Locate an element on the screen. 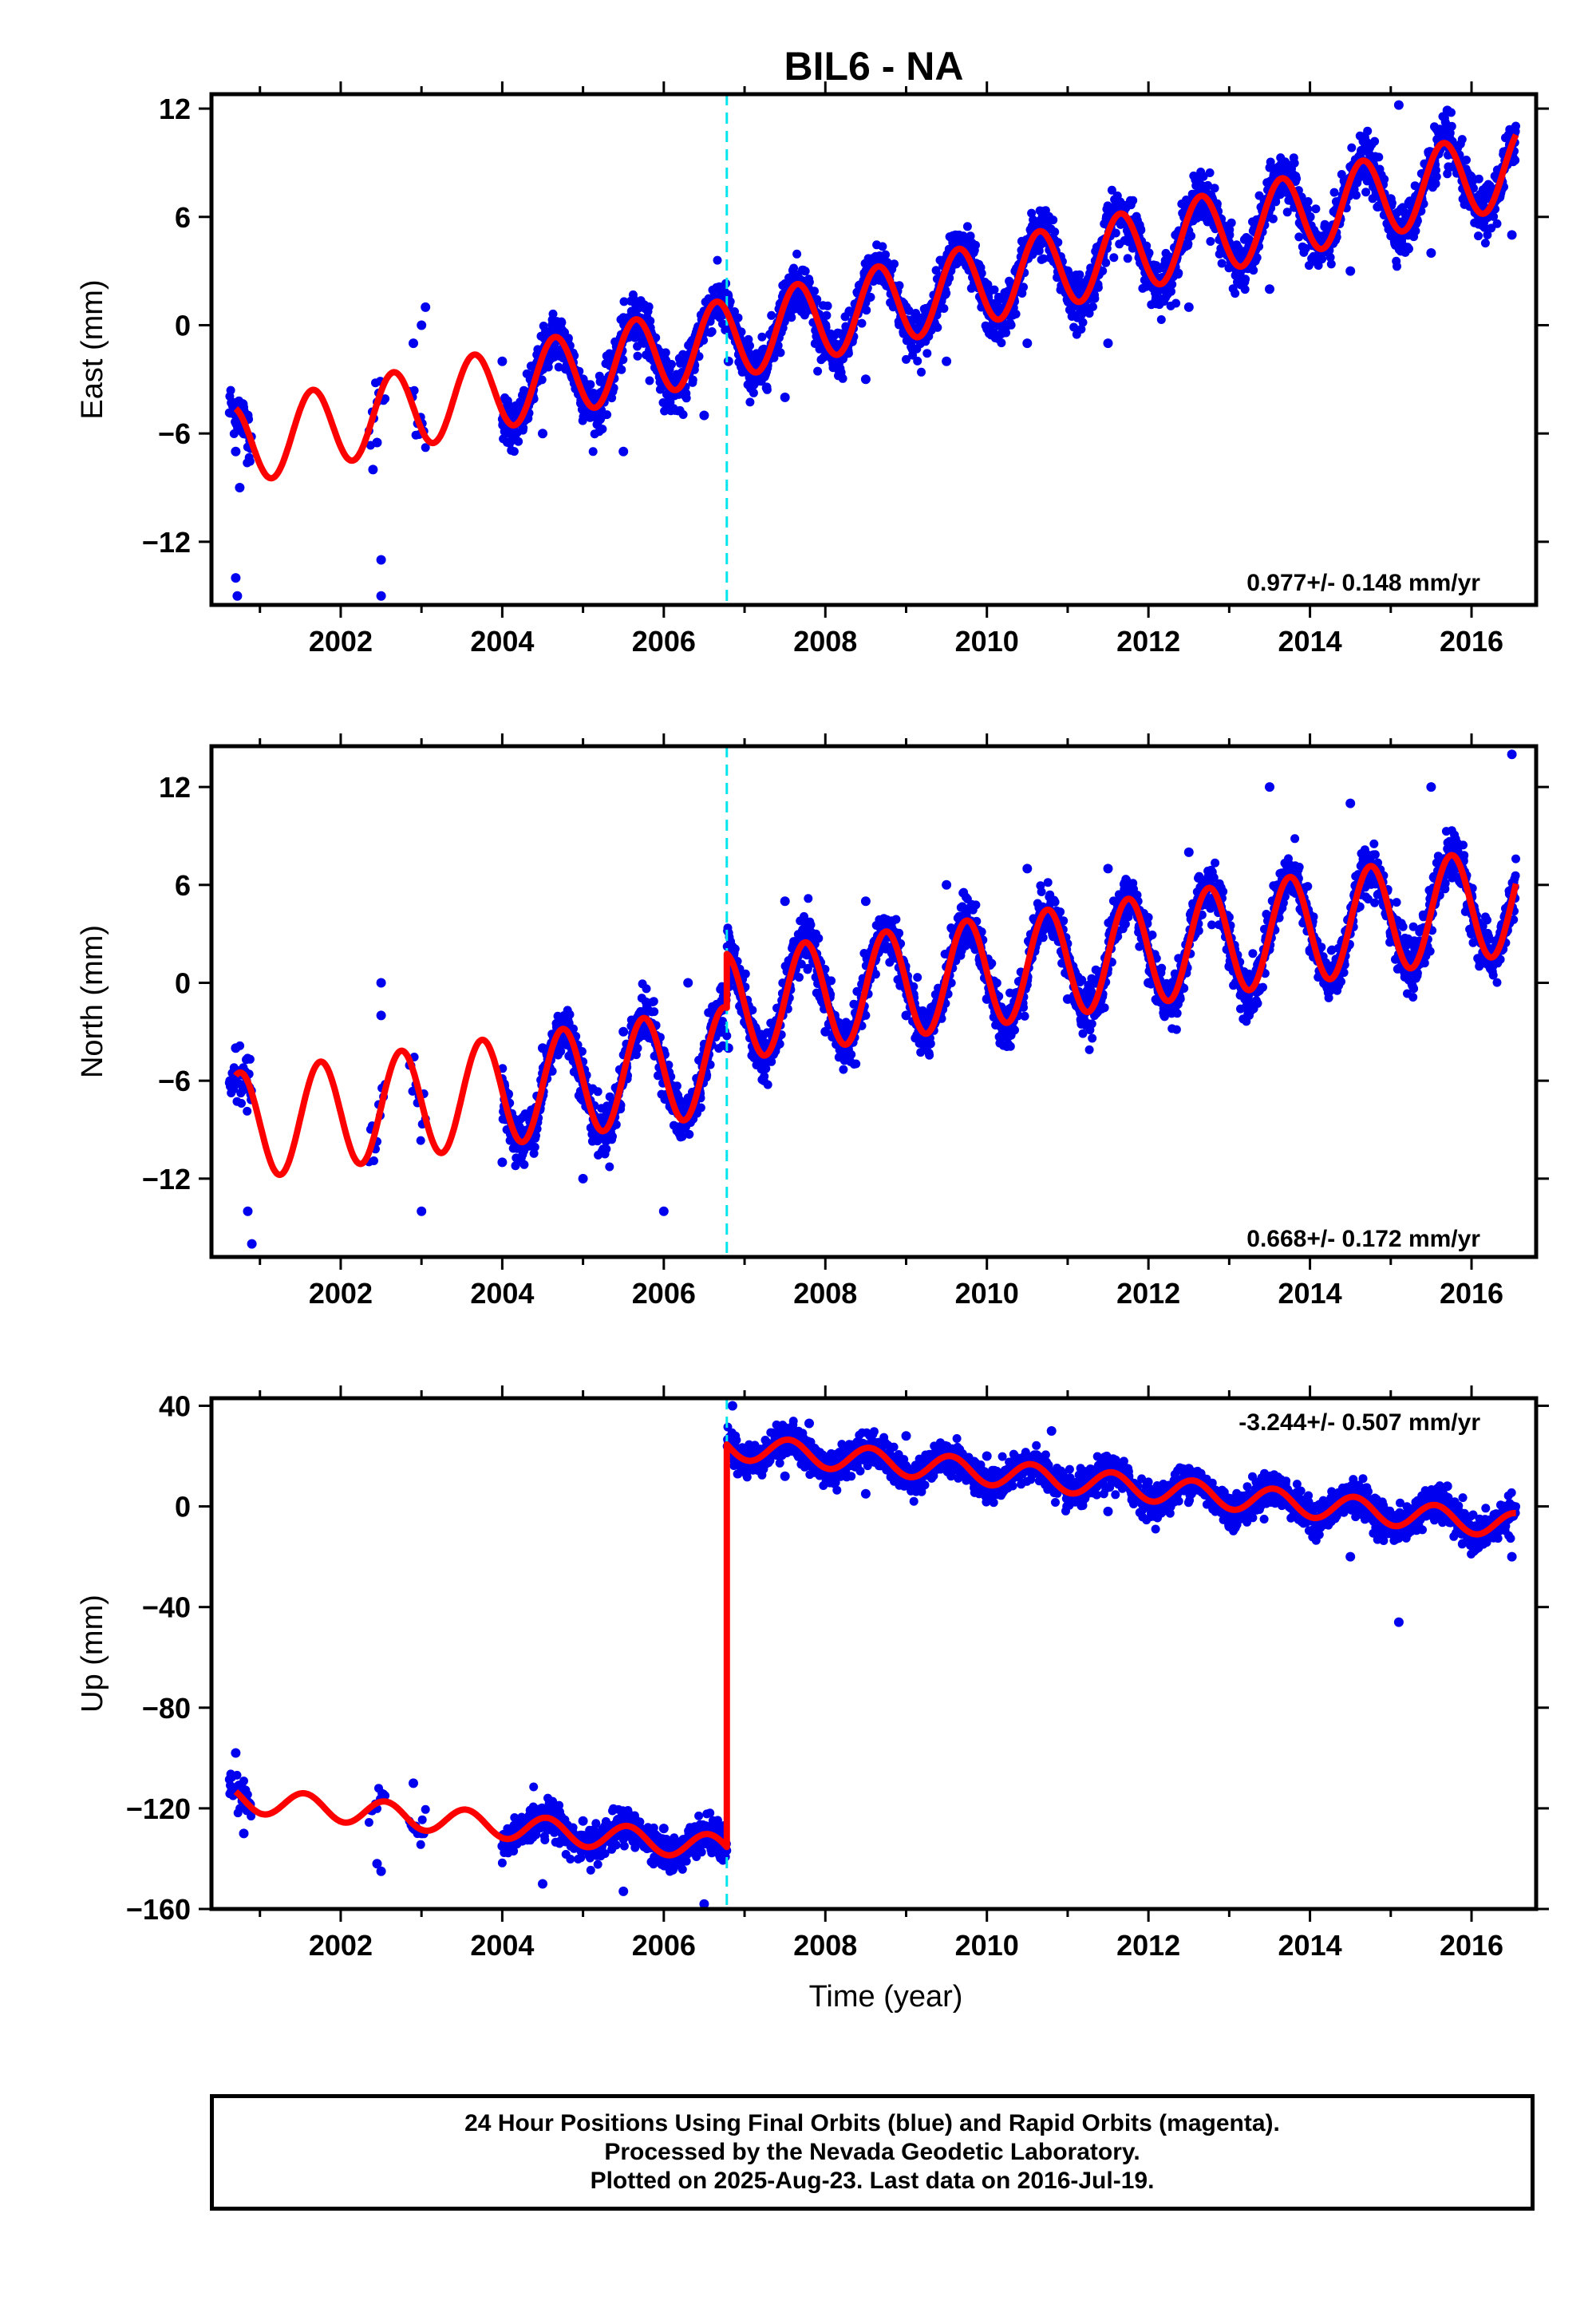  y-tick-label: 6 is located at coordinates (183, 218).